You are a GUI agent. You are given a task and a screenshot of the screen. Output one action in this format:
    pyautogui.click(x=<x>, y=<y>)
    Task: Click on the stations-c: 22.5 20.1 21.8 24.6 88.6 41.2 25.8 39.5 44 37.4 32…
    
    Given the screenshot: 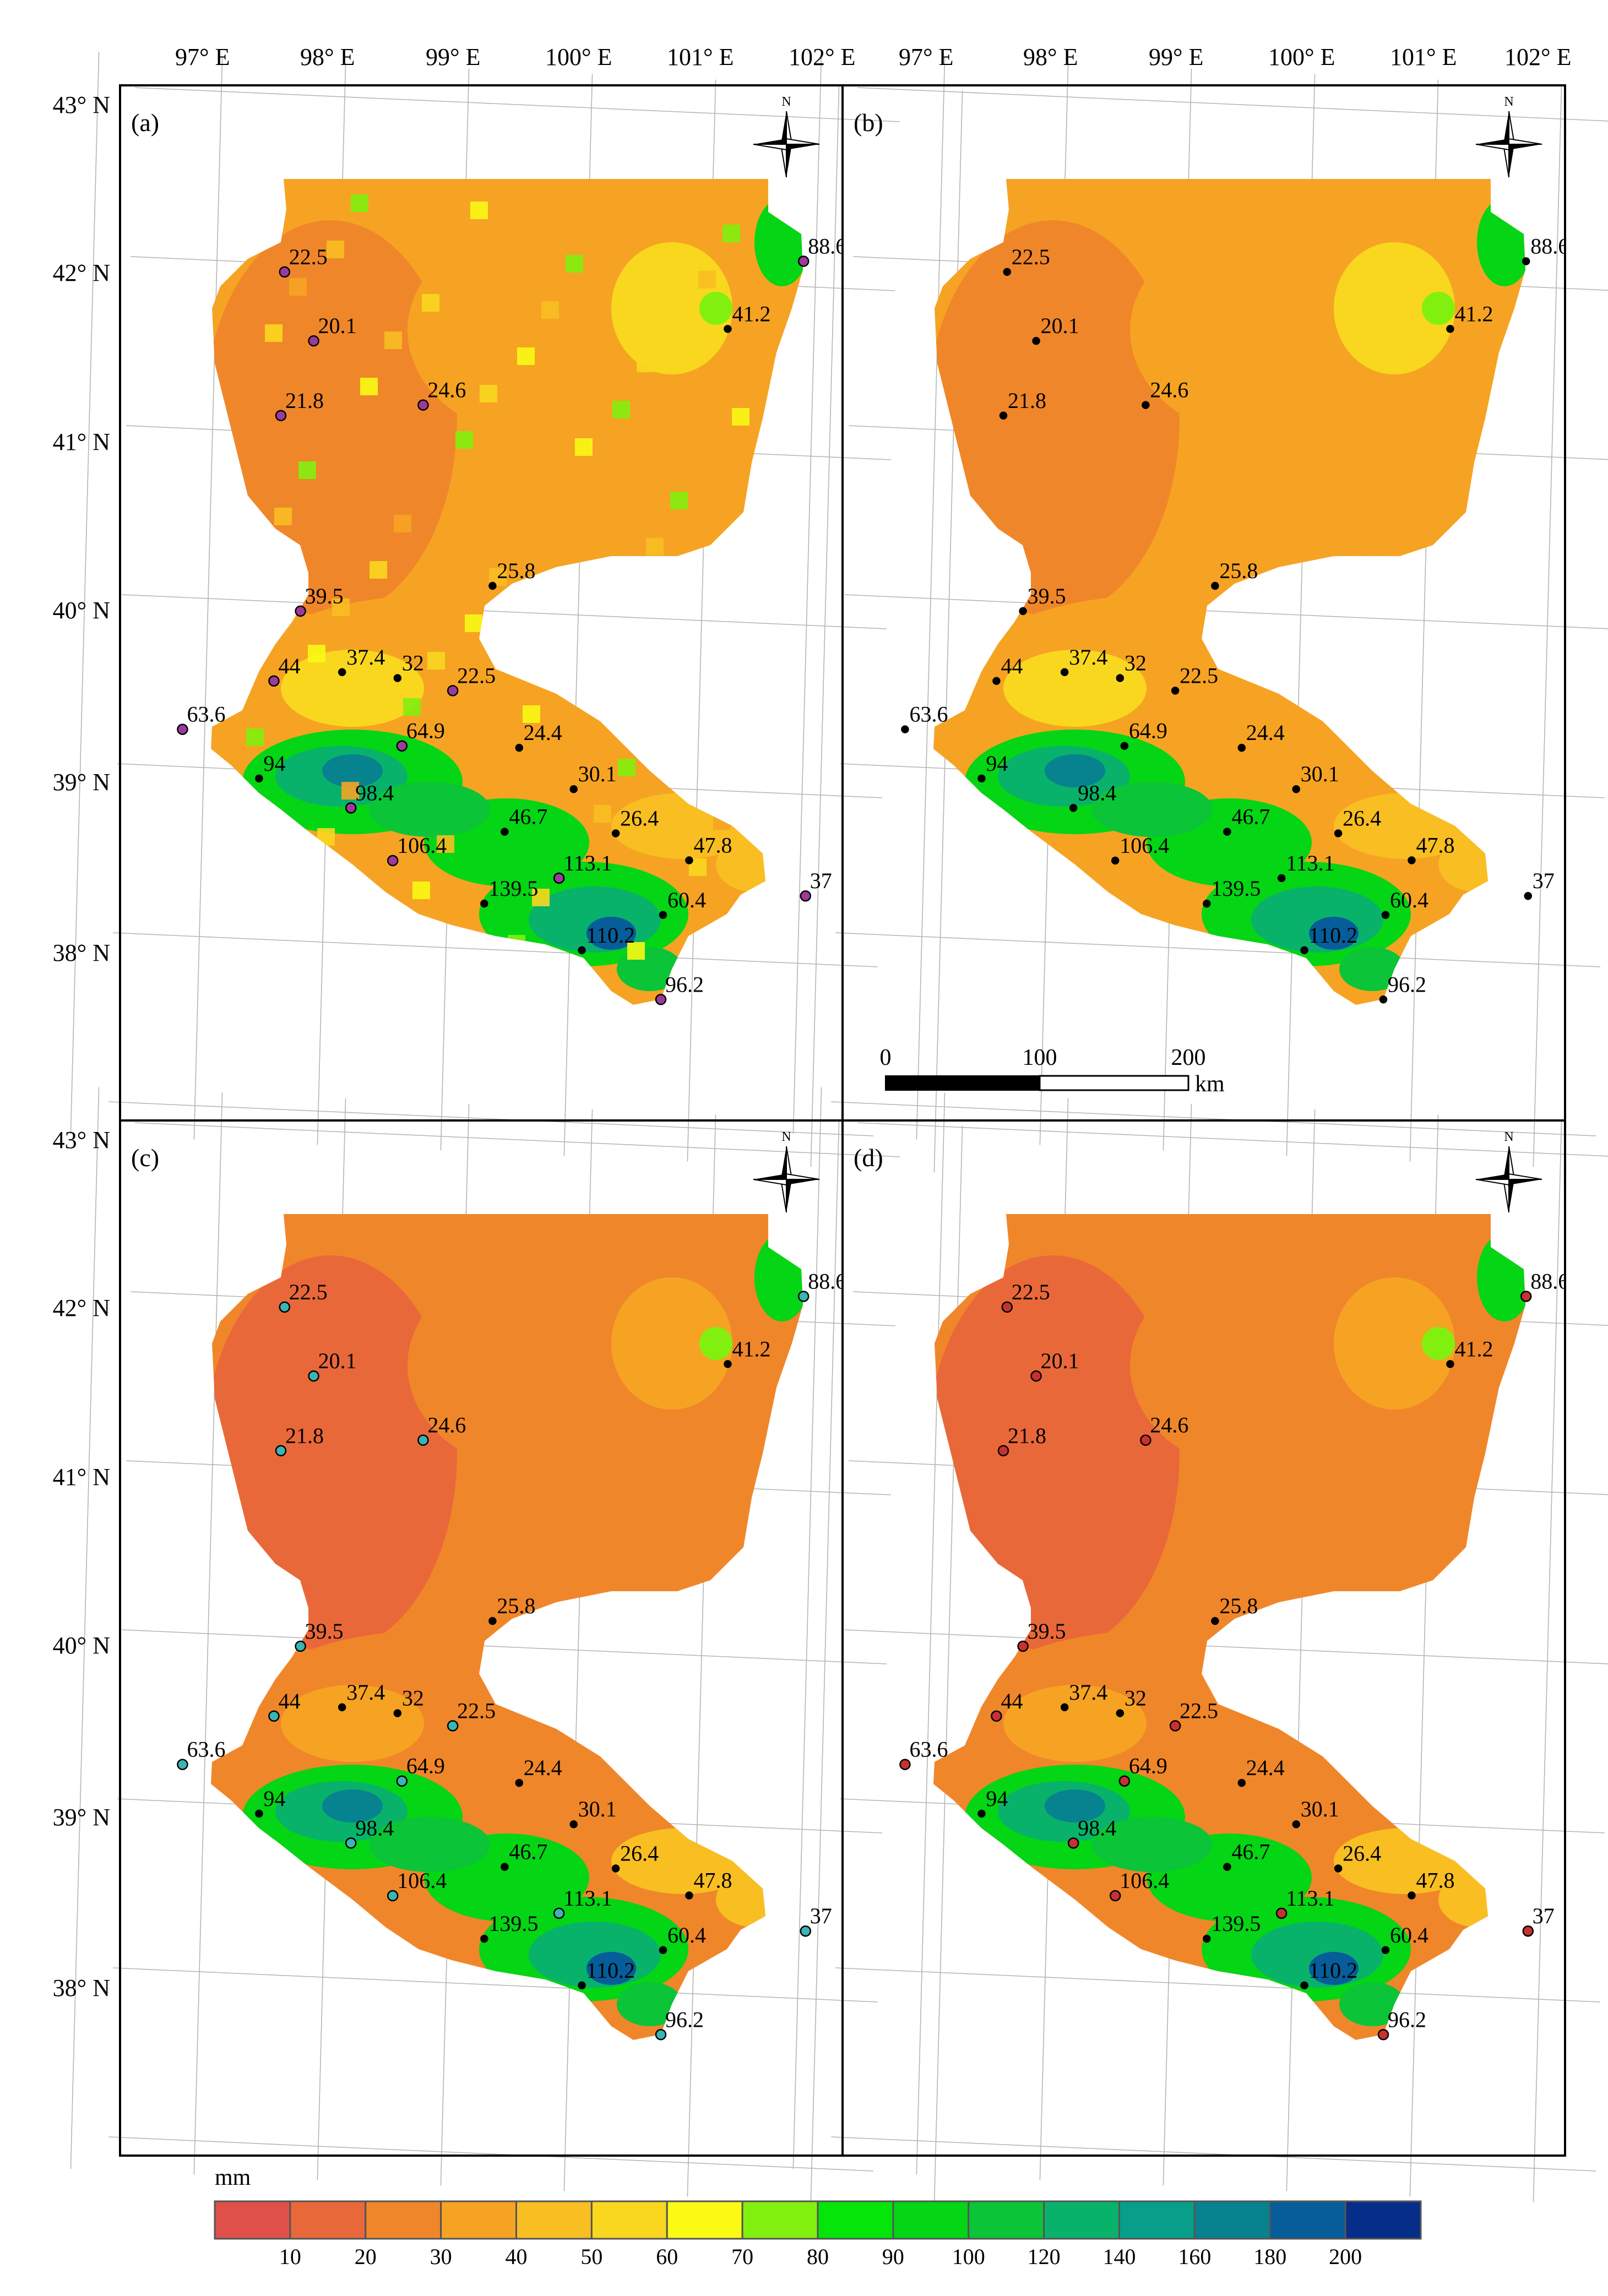 What is the action you would take?
    pyautogui.click(x=510, y=1655)
    